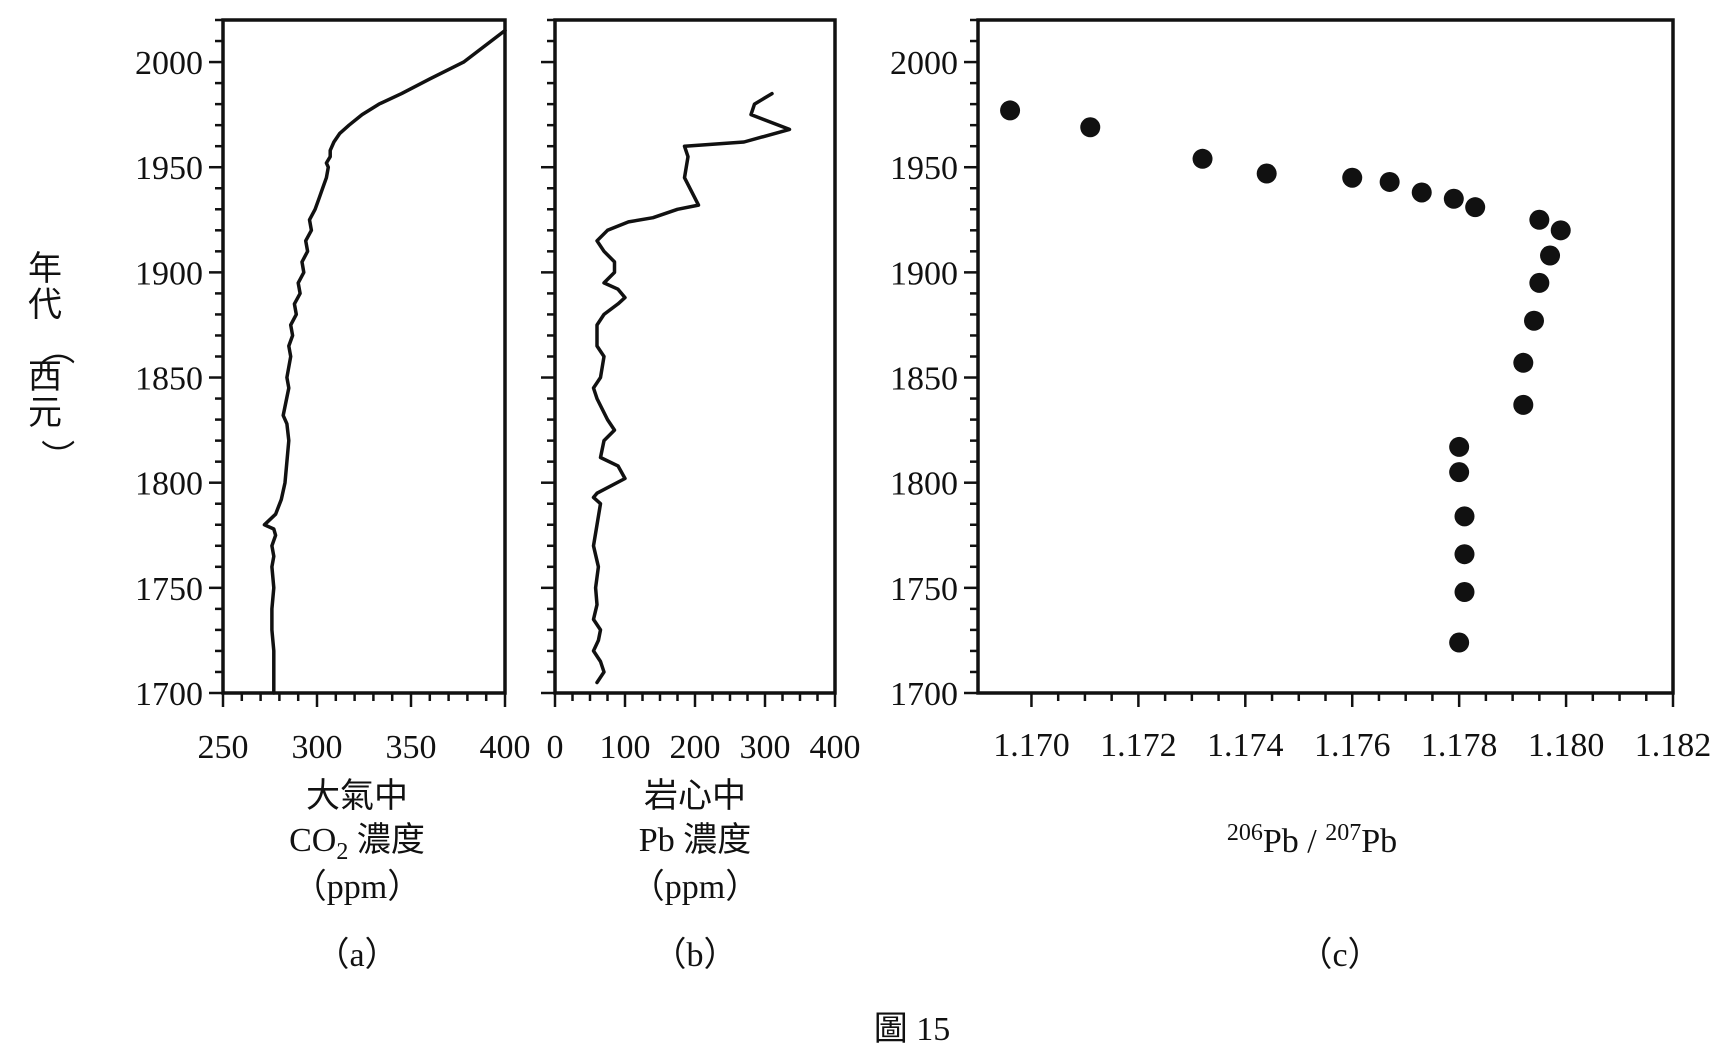 This screenshot has width=1733, height=1054. I want to click on x-tick-label-250: 250, so click(223, 747).